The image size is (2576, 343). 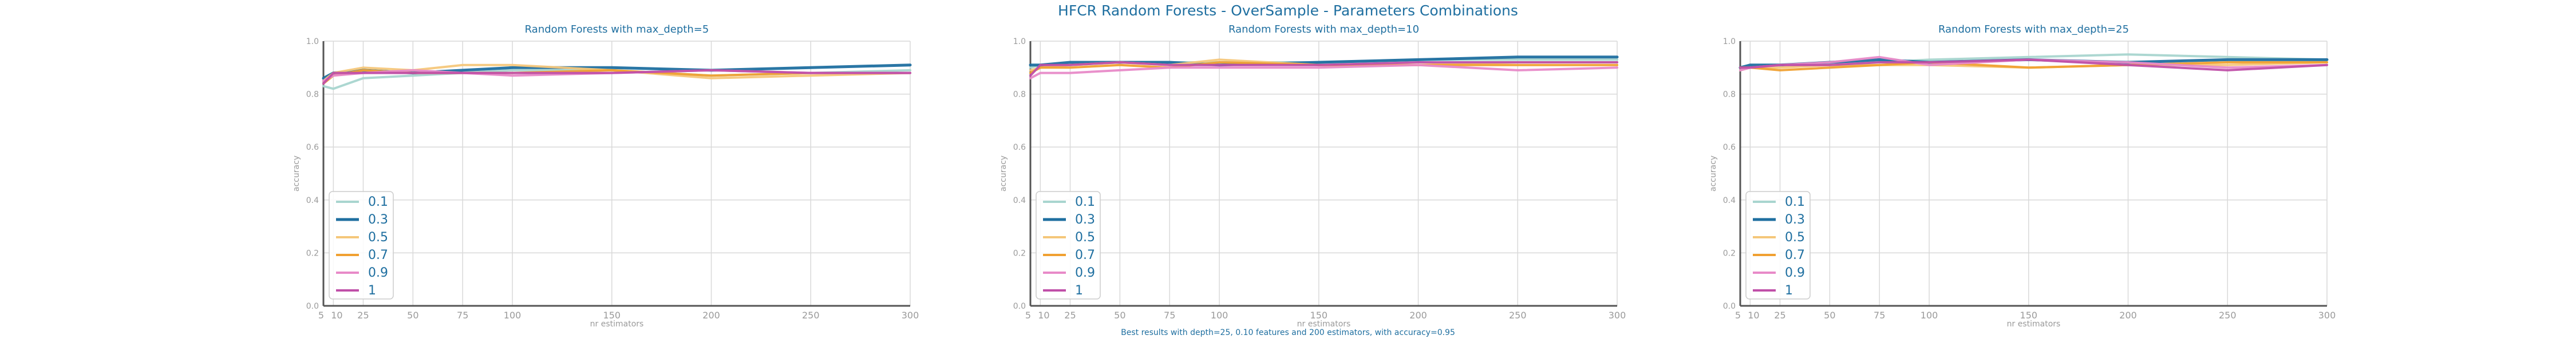 I want to click on series-line-0.9, so click(x=1323, y=71).